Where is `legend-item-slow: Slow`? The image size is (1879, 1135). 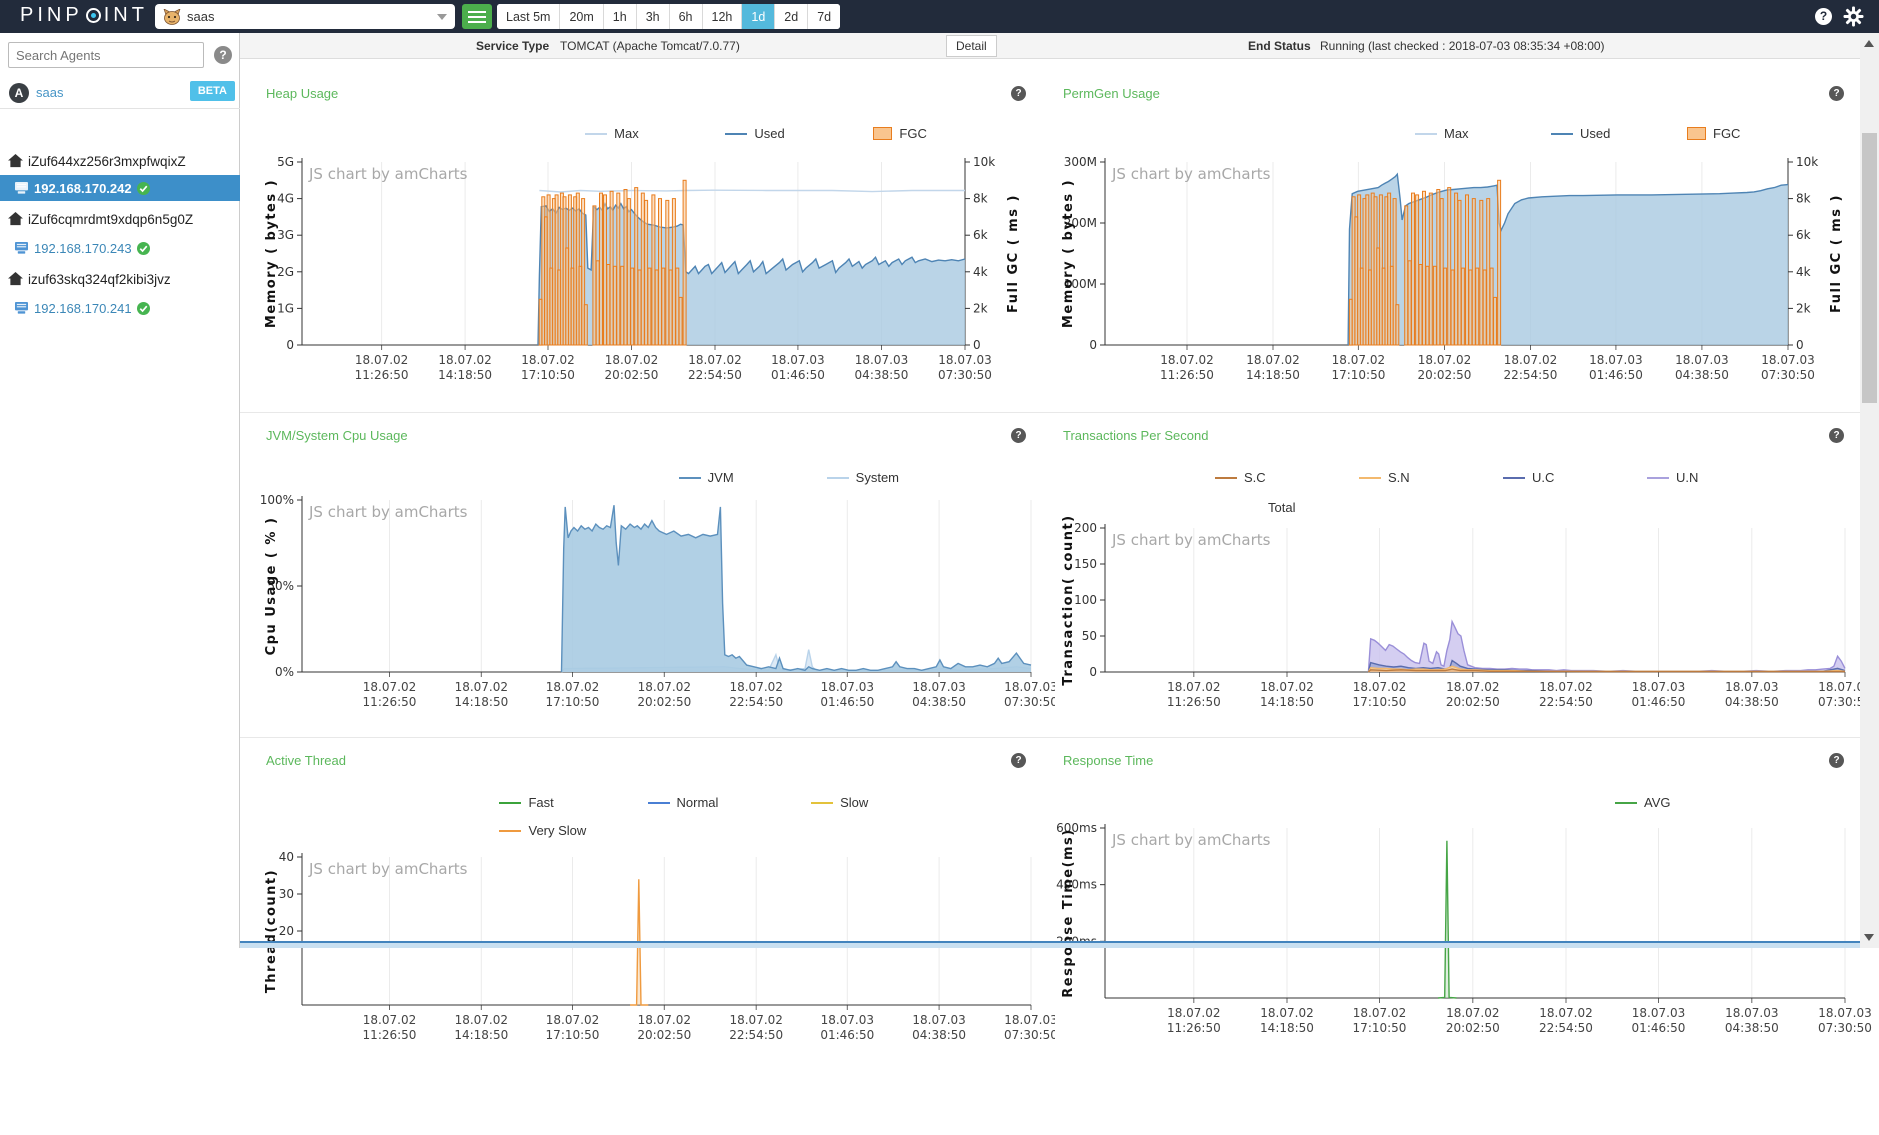 legend-item-slow: Slow is located at coordinates (839, 802).